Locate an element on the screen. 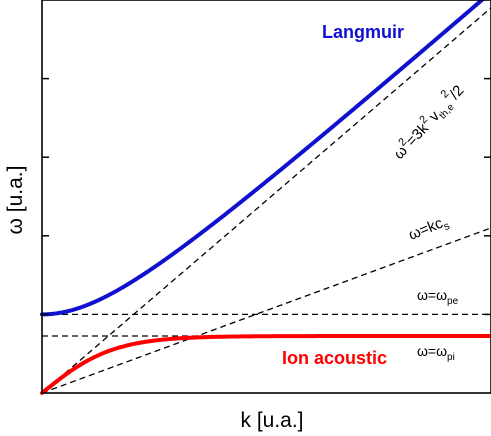 This screenshot has height=436, width=491. y-axis-label: ω [u.a.] is located at coordinates (15, 200).